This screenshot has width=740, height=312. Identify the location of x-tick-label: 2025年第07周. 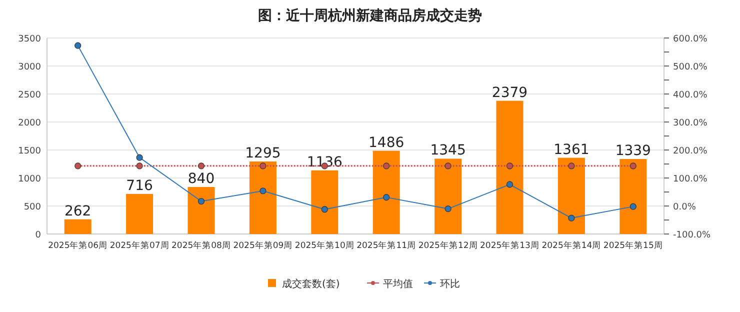
(140, 245).